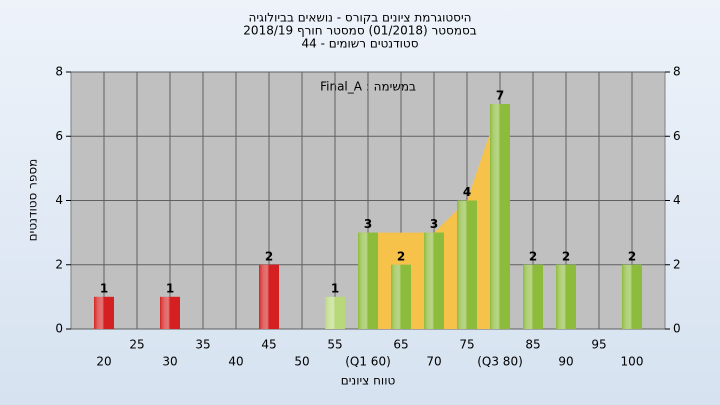 The height and width of the screenshot is (405, 720). What do you see at coordinates (169, 362) in the screenshot?
I see `x-tick-label: 30` at bounding box center [169, 362].